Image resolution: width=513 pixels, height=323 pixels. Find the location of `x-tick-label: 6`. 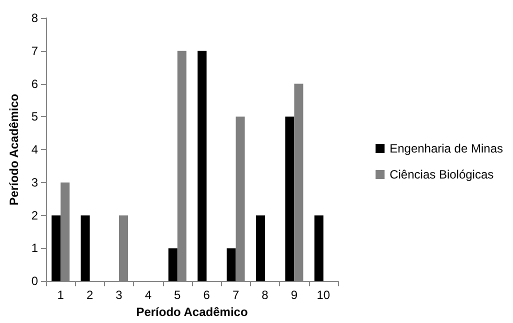

x-tick-label: 6 is located at coordinates (206, 295).